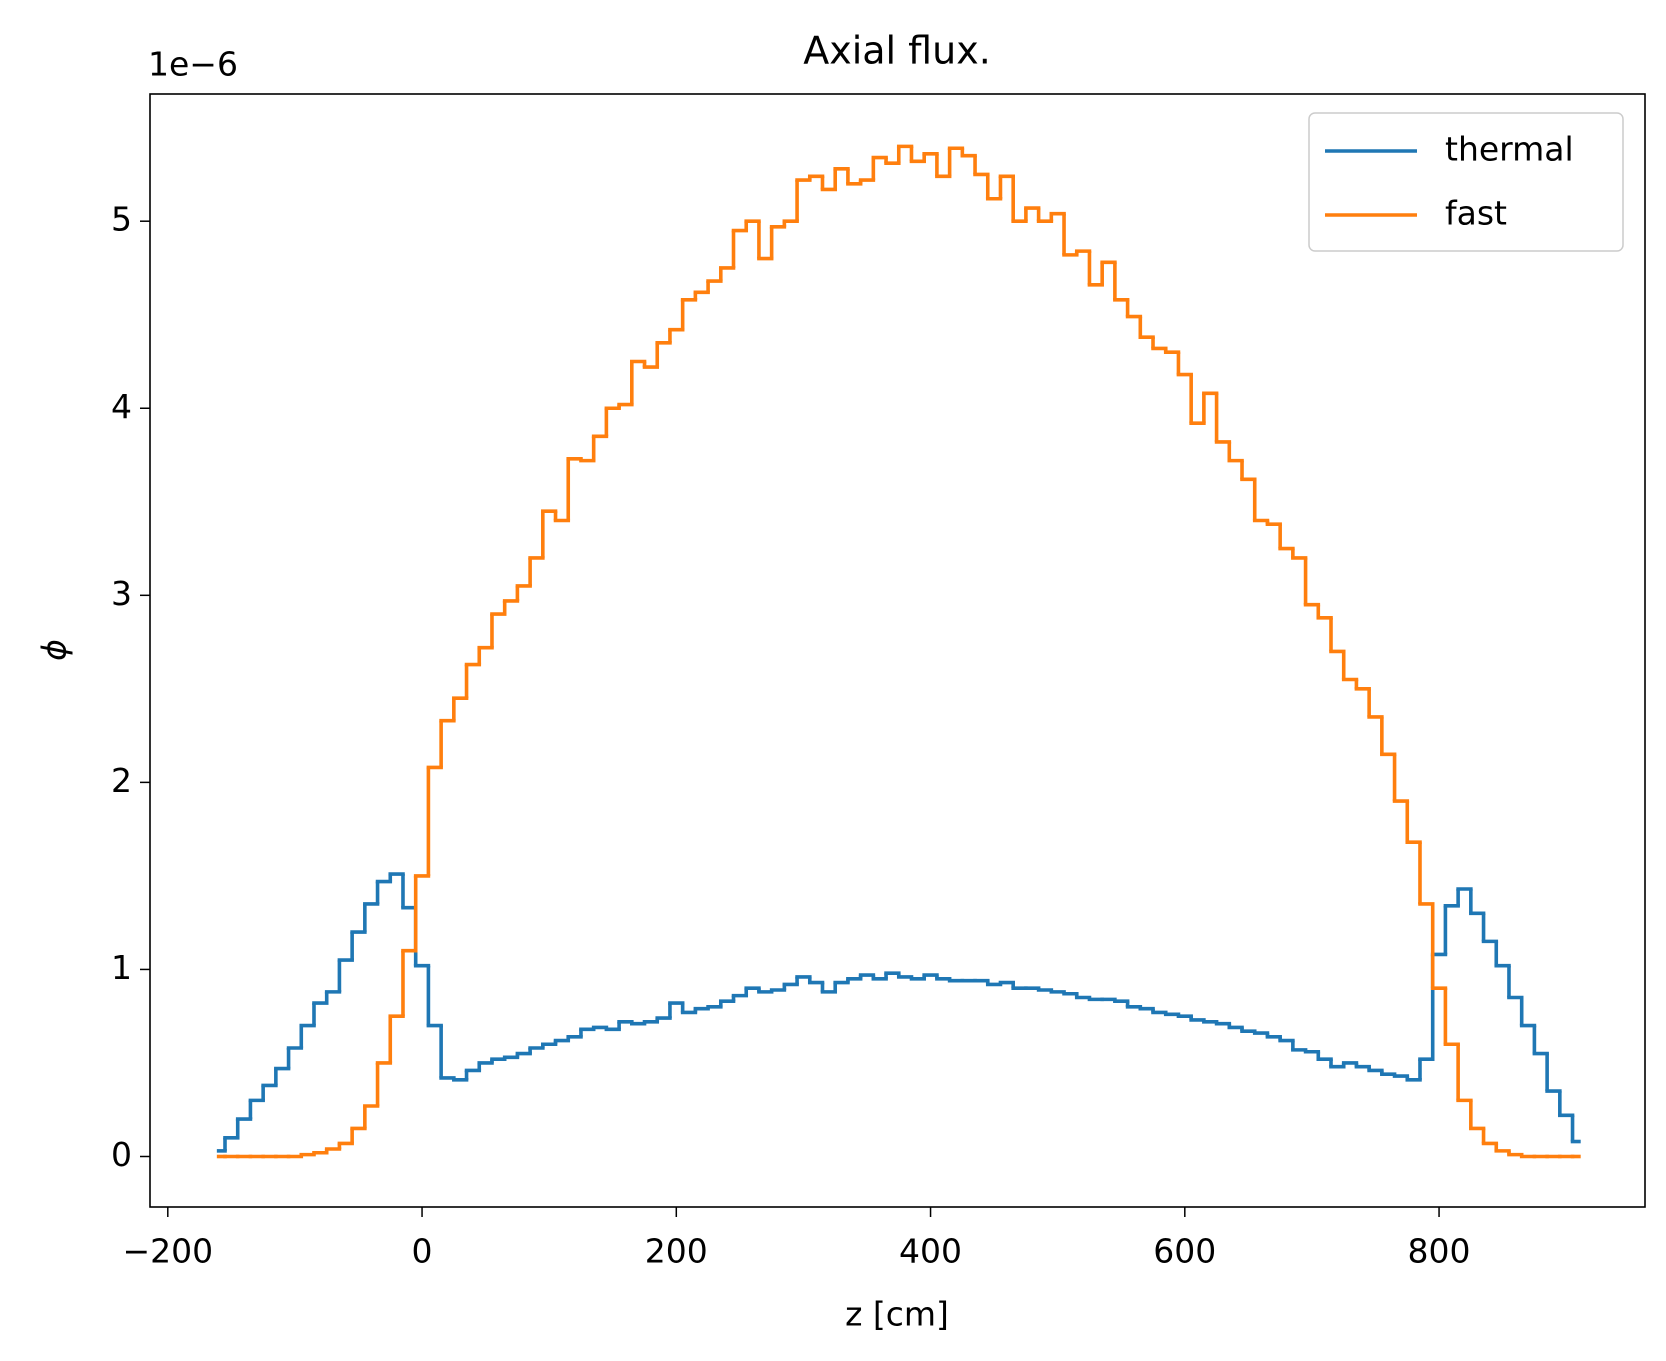  Describe the element at coordinates (193, 64) in the screenshot. I see `offset-label: 1e−6` at that location.